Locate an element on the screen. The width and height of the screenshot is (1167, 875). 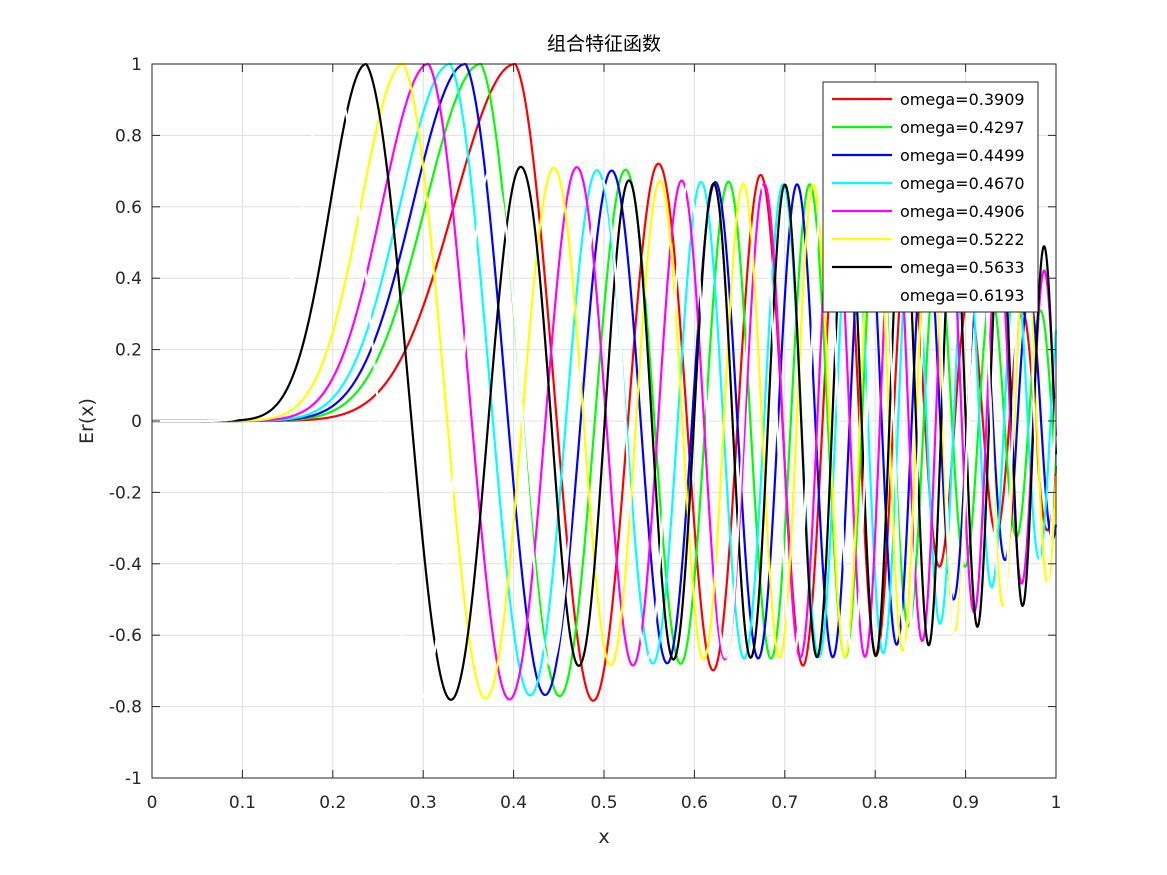
x-axis-title: x is located at coordinates (603, 837).